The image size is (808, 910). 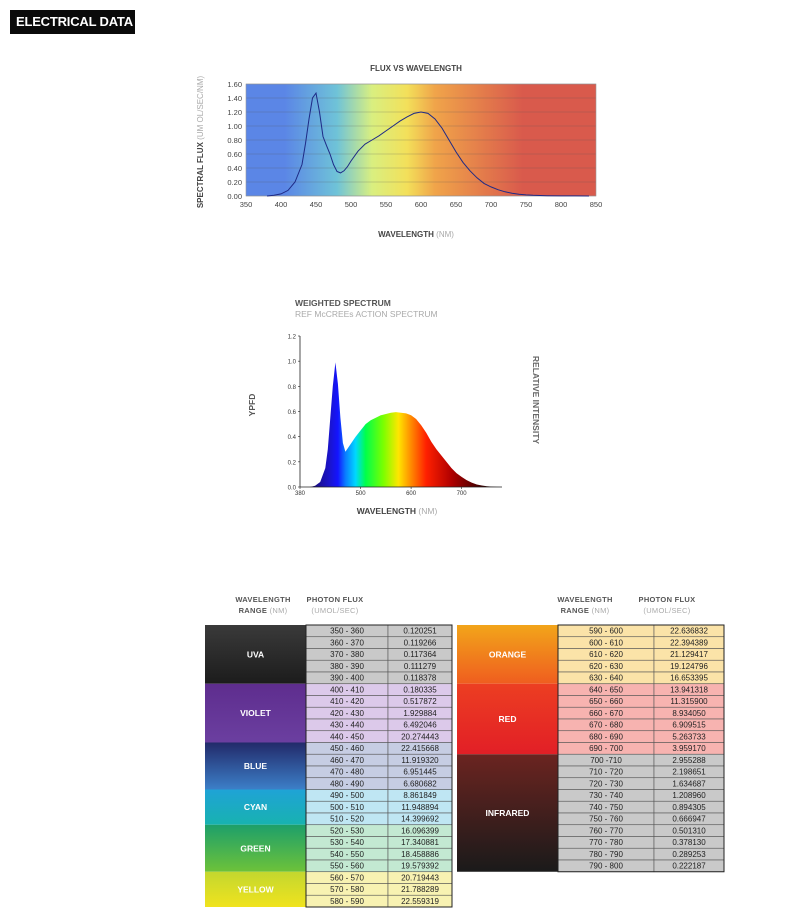 What do you see at coordinates (689, 642) in the screenshot?
I see `value-text: 22.394389` at bounding box center [689, 642].